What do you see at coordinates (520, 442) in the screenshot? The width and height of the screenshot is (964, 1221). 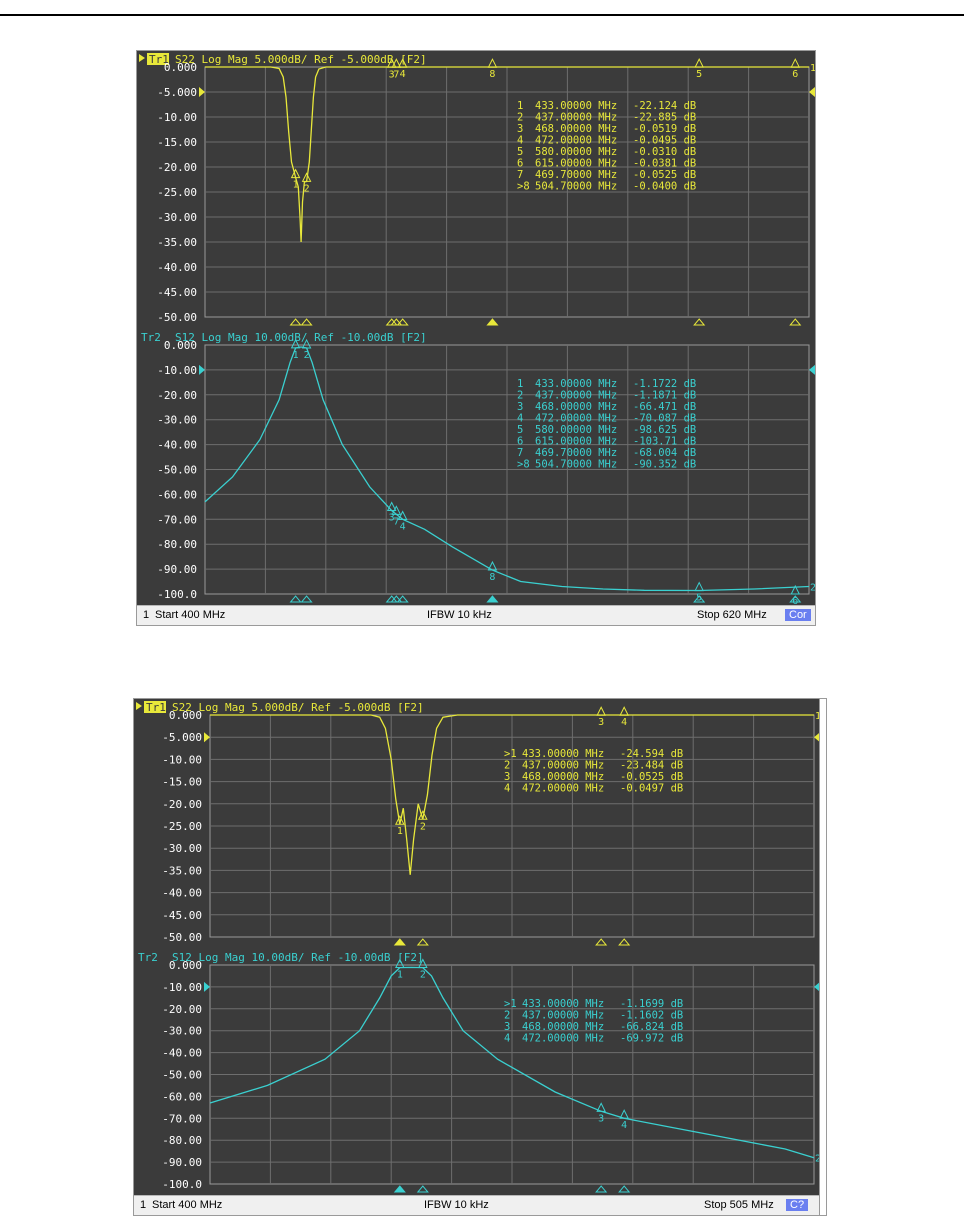 I see `marker-readout-id: 6` at bounding box center [520, 442].